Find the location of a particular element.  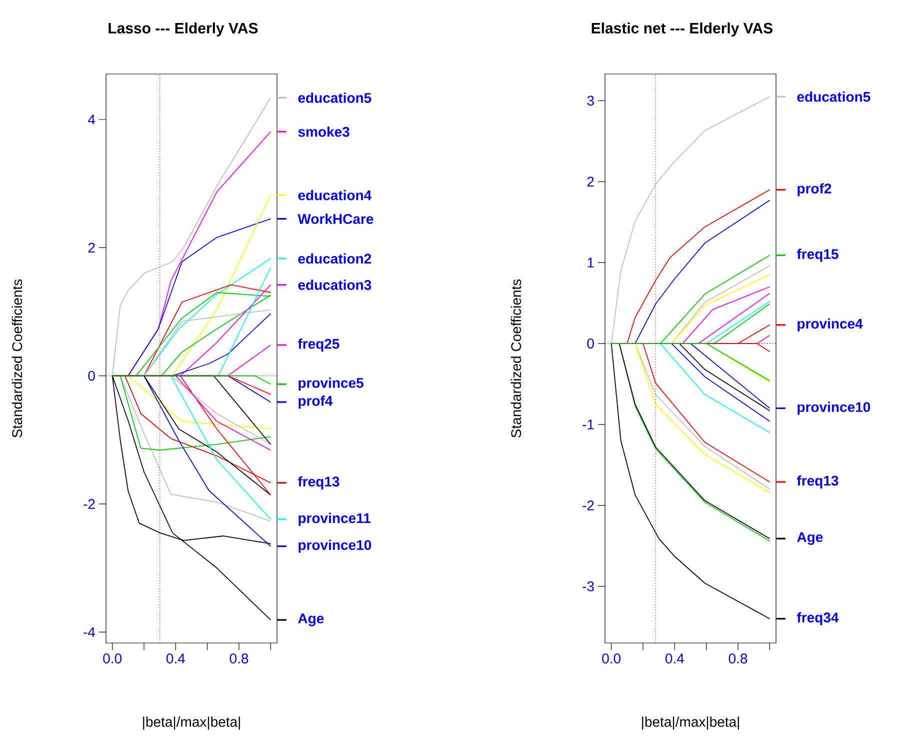

y-tick-label: -3 is located at coordinates (588, 586).